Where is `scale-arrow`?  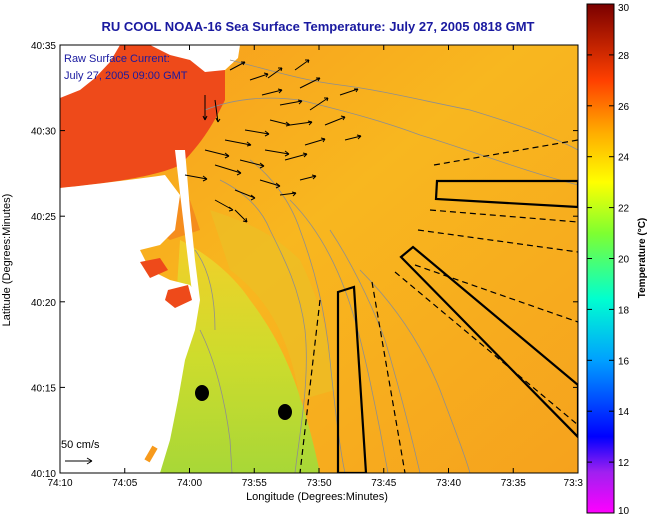 scale-arrow is located at coordinates (79, 461).